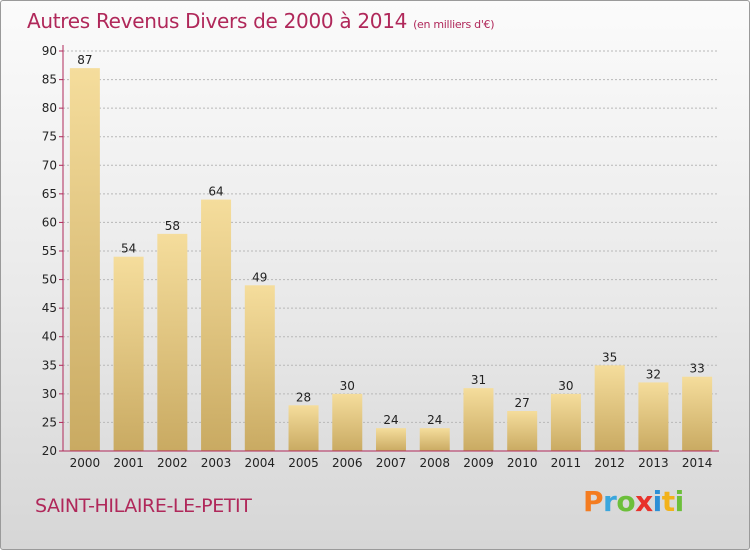 Image resolution: width=750 pixels, height=550 pixels. What do you see at coordinates (347, 463) in the screenshot?
I see `x-tick-label: 2006` at bounding box center [347, 463].